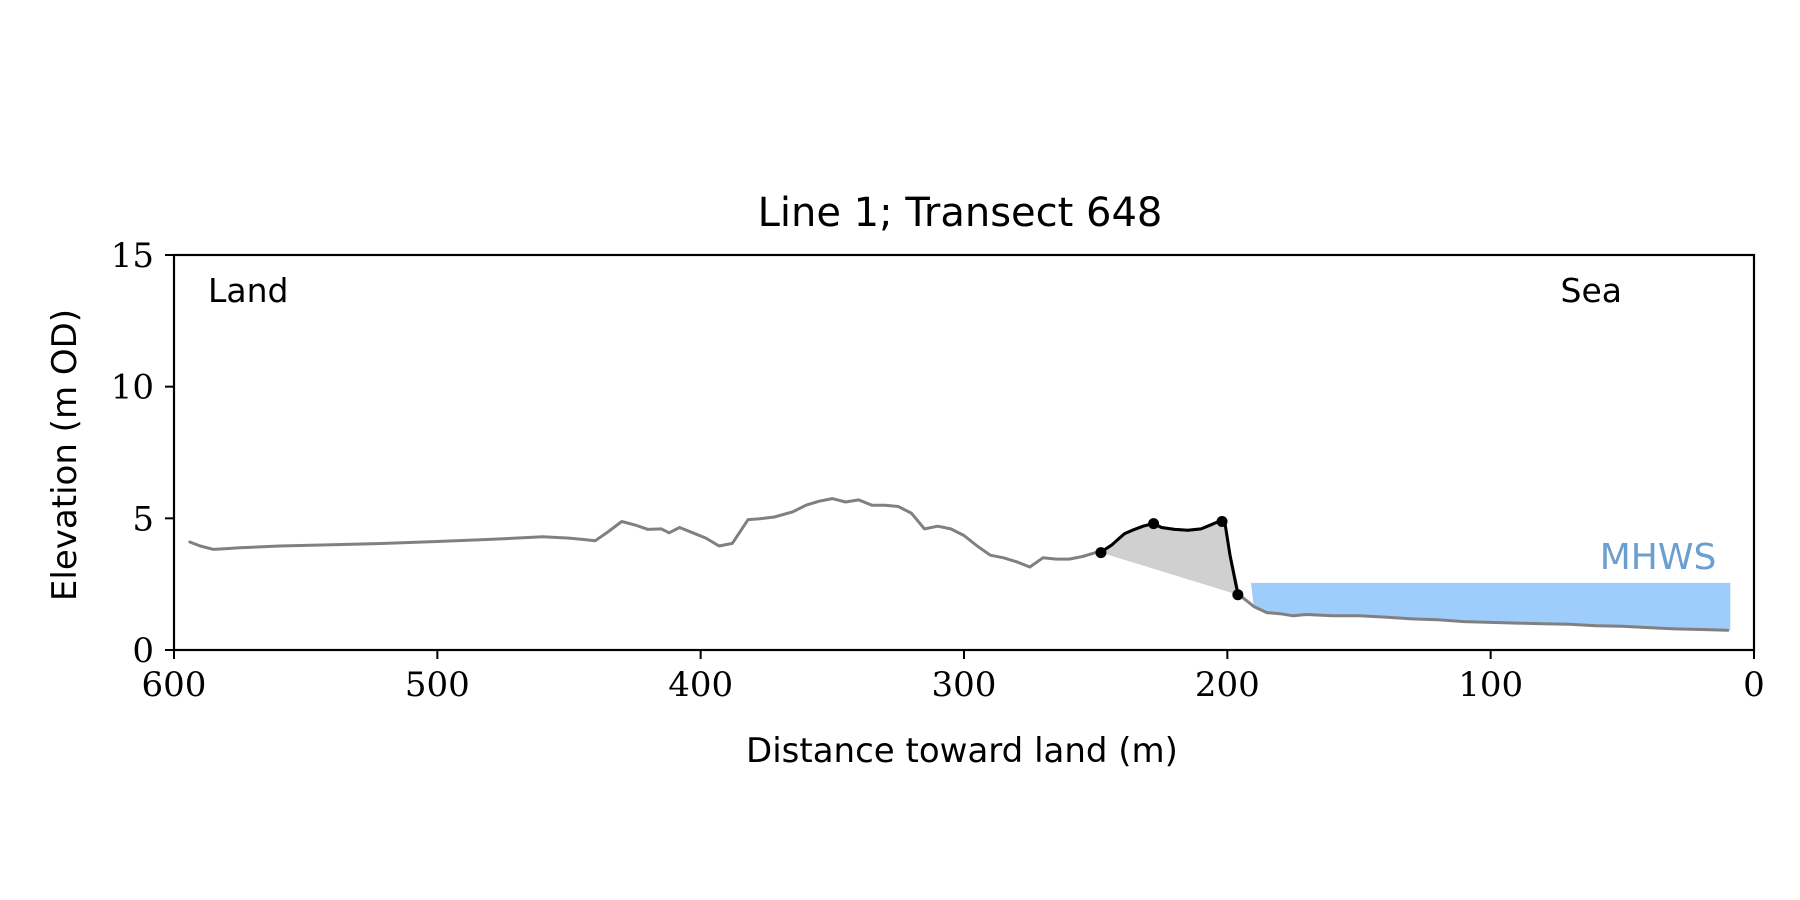 The height and width of the screenshot is (900, 1800). What do you see at coordinates (962, 751) in the screenshot?
I see `x-axis-label: Distance toward land (m)` at bounding box center [962, 751].